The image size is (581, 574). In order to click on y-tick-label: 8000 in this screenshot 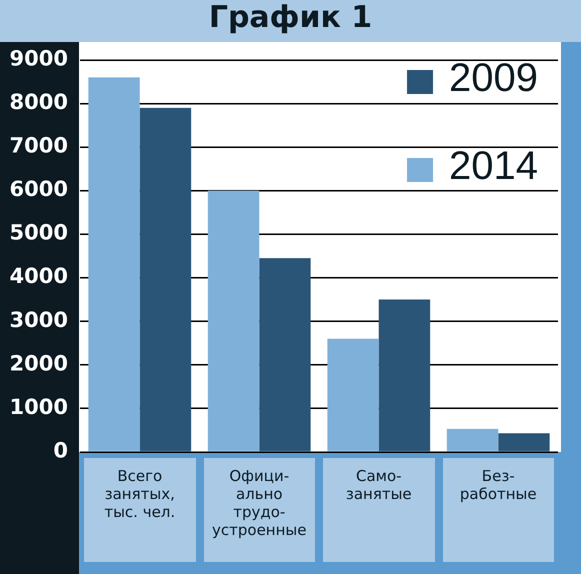, I will do `click(39, 102)`.